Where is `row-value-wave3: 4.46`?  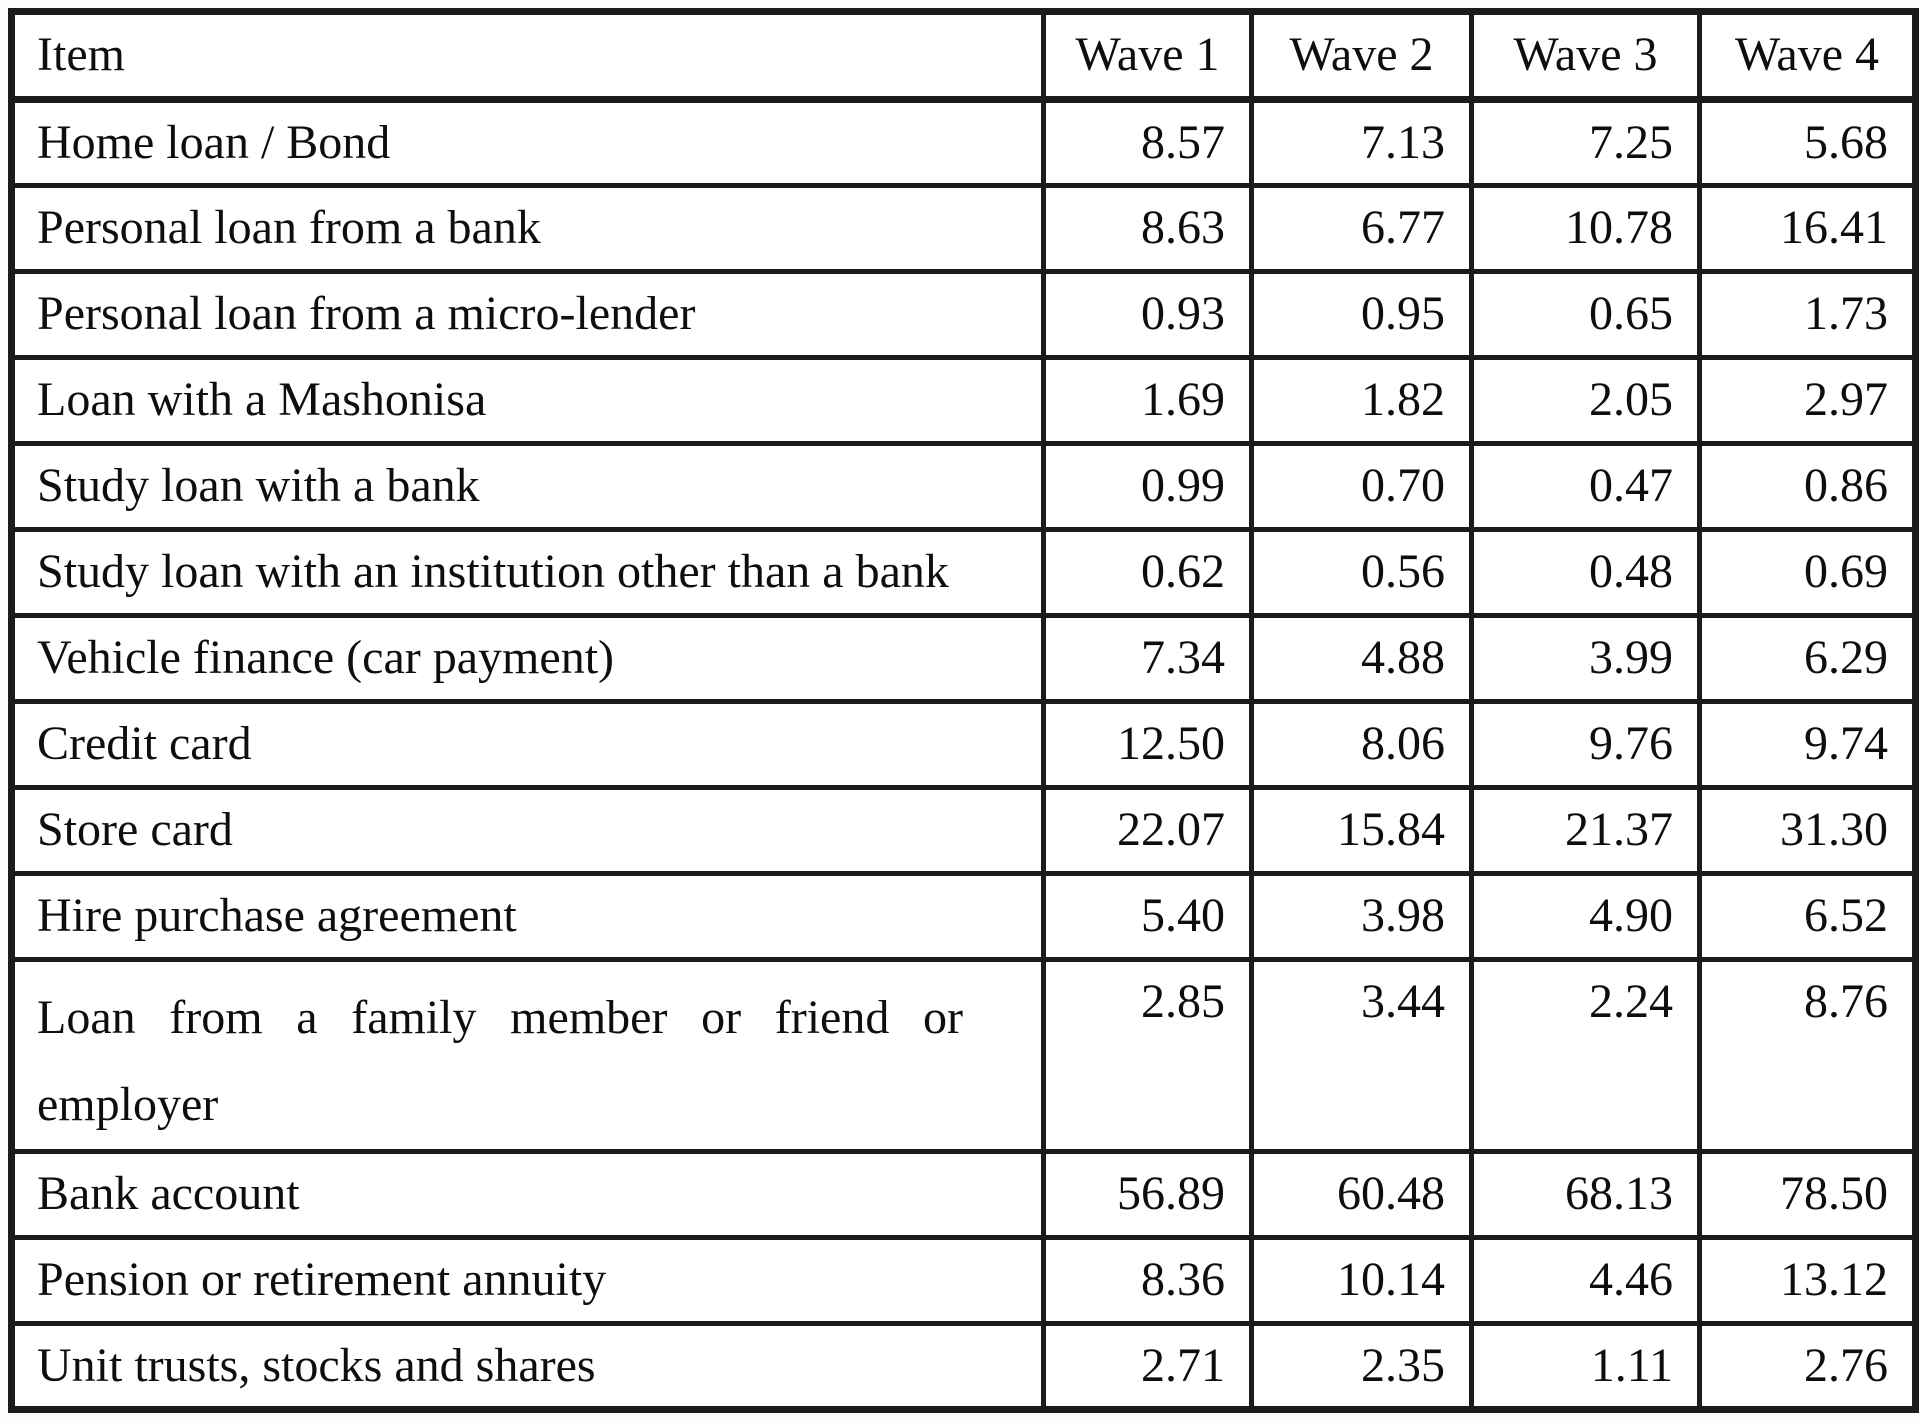 row-value-wave3: 4.46 is located at coordinates (1585, 1280).